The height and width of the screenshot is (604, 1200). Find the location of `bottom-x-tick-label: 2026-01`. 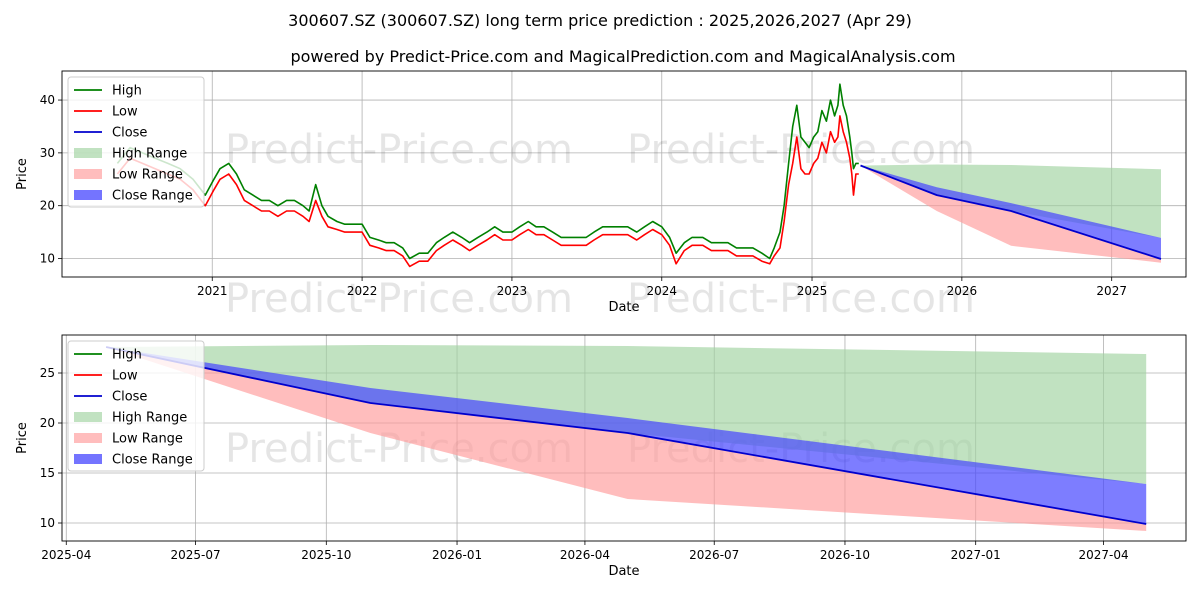

bottom-x-tick-label: 2026-01 is located at coordinates (457, 555).